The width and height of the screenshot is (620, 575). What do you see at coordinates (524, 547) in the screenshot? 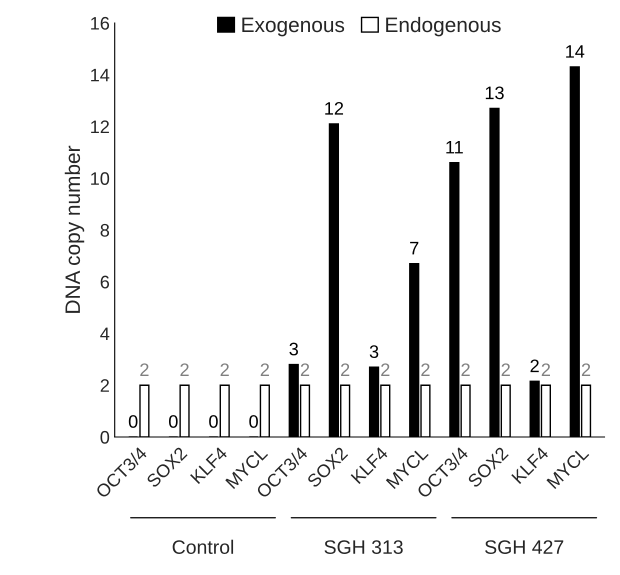
I see `text: SGH 427` at bounding box center [524, 547].